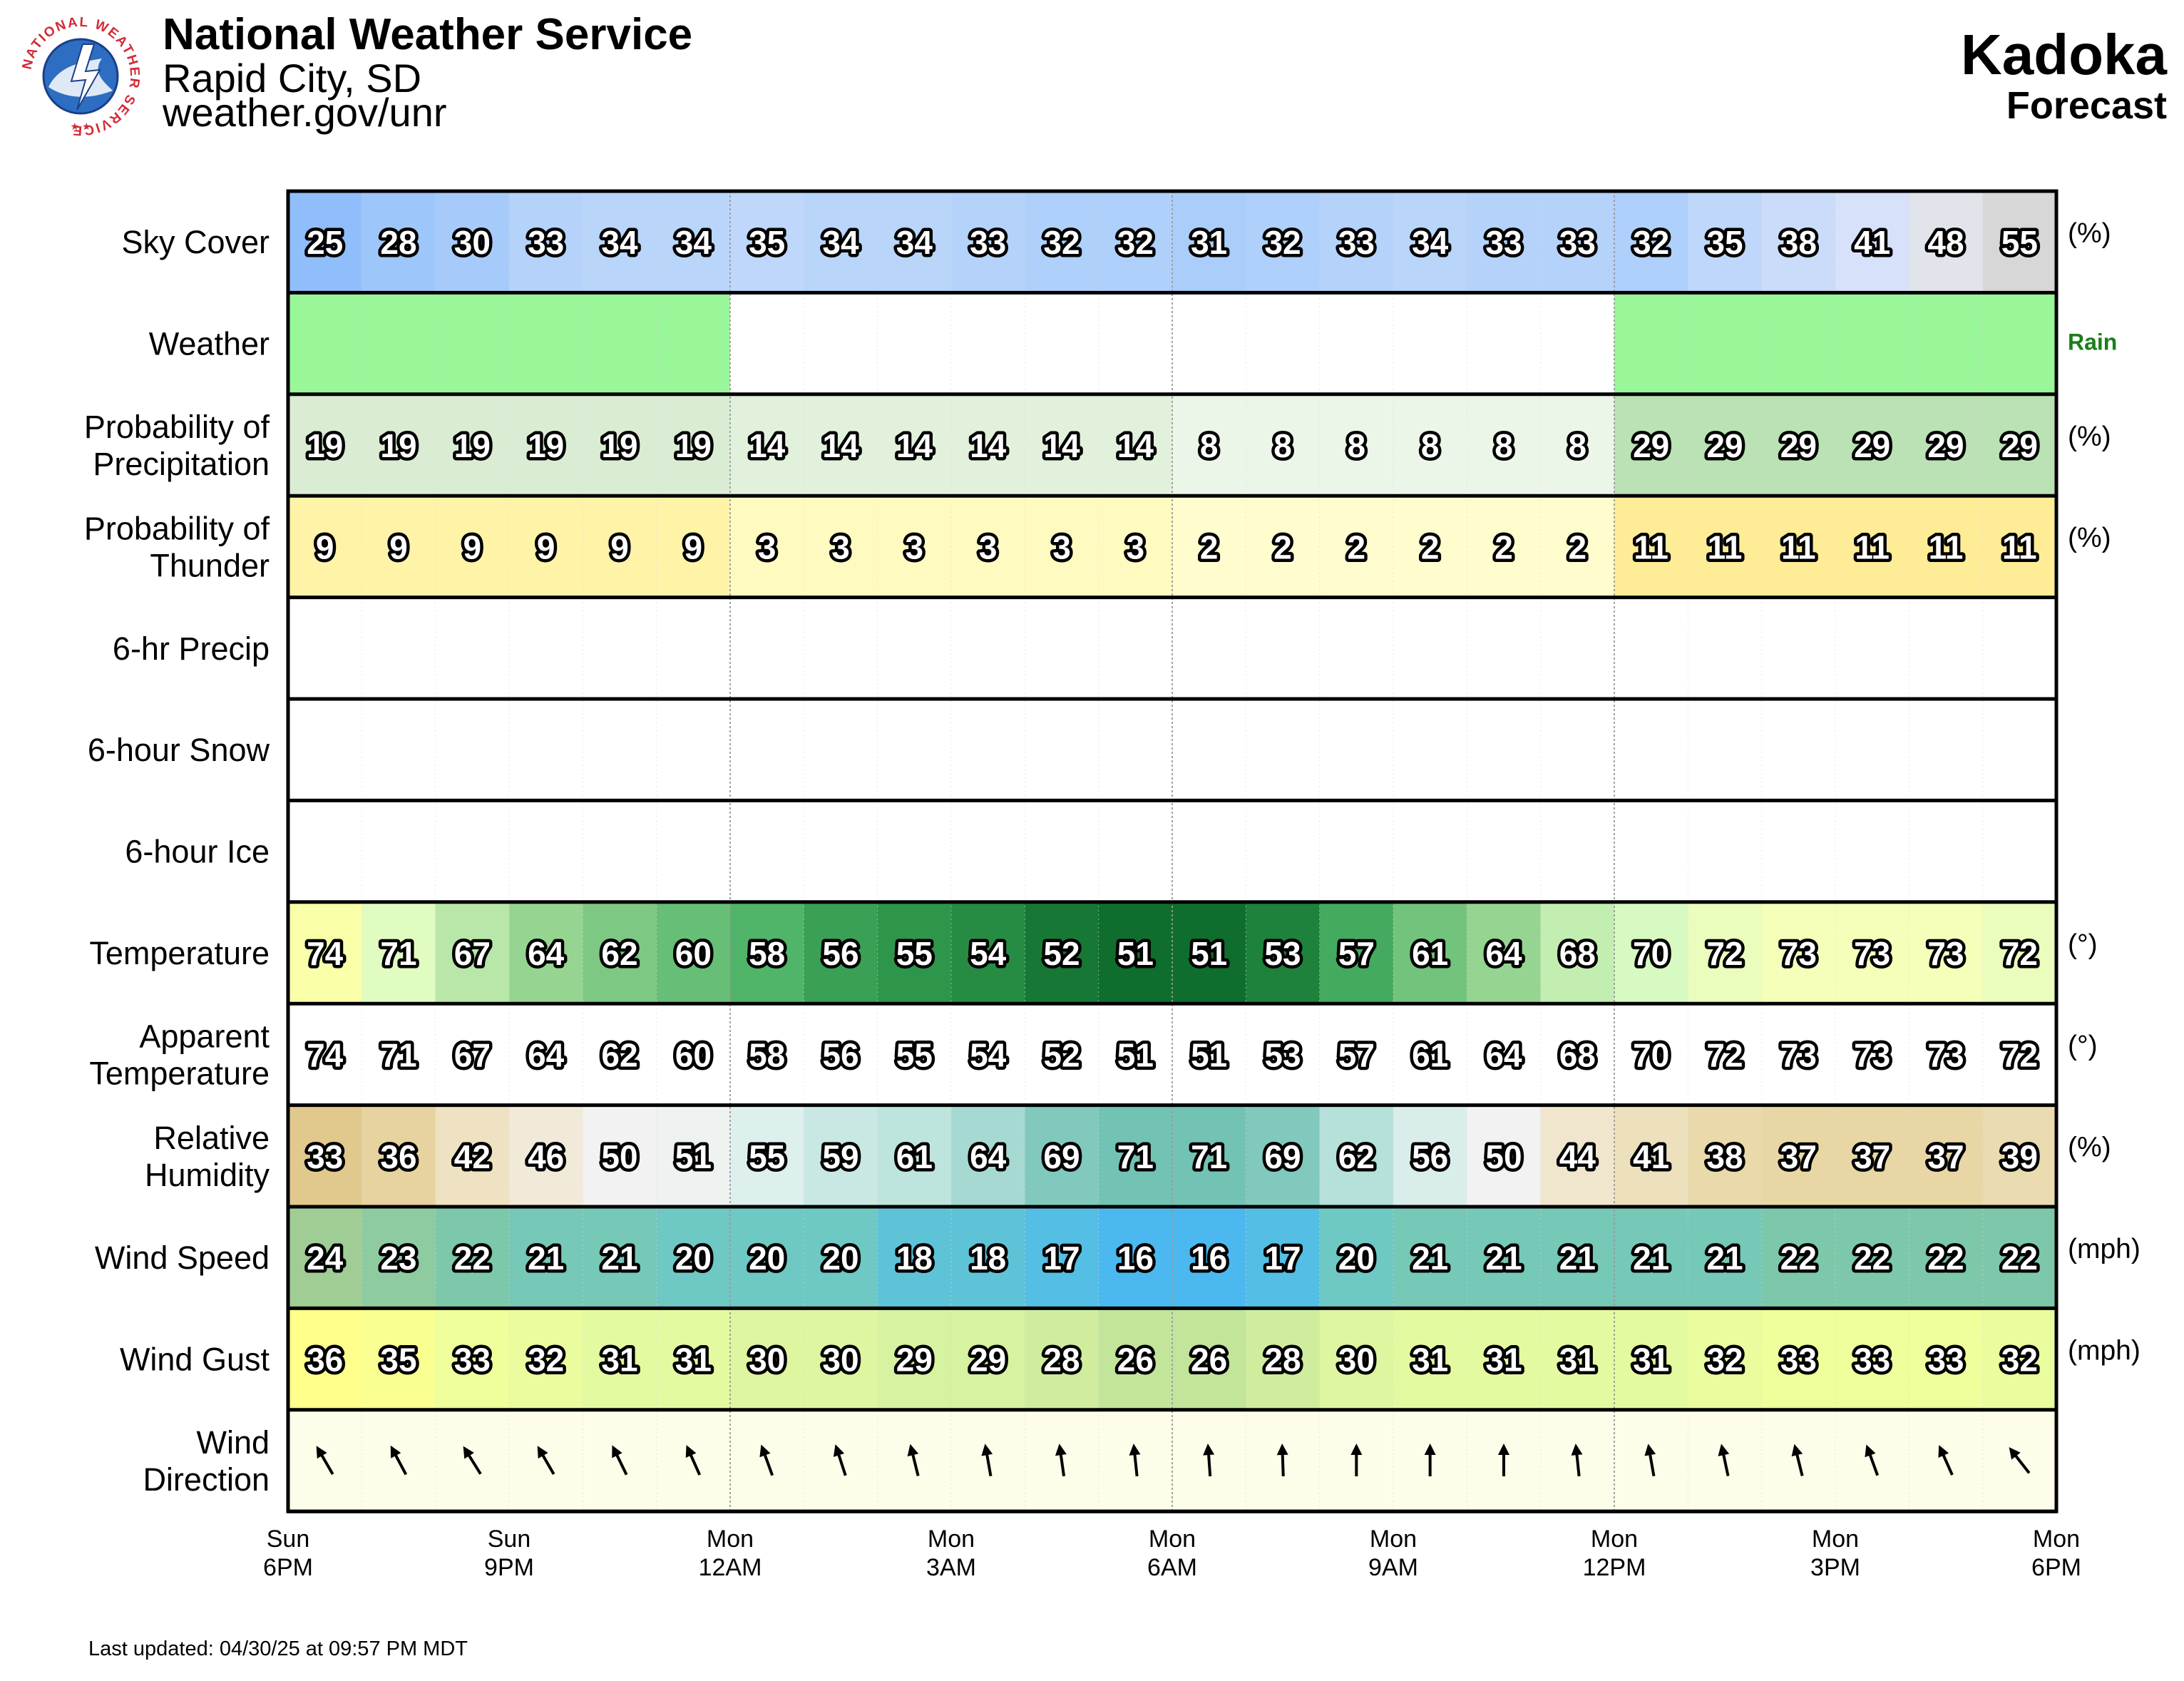 The width and height of the screenshot is (2184, 1681). Describe the element at coordinates (840, 547) in the screenshot. I see `value-thunder: 3` at that location.